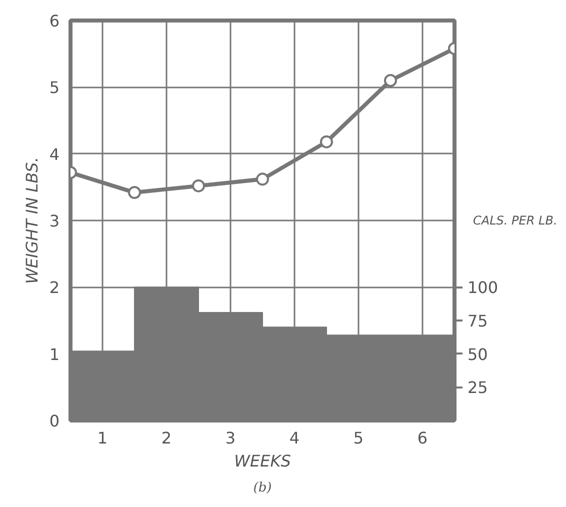 The width and height of the screenshot is (566, 507). What do you see at coordinates (32, 220) in the screenshot?
I see `y-axis-title: WEIGHT IN LBS.` at bounding box center [32, 220].